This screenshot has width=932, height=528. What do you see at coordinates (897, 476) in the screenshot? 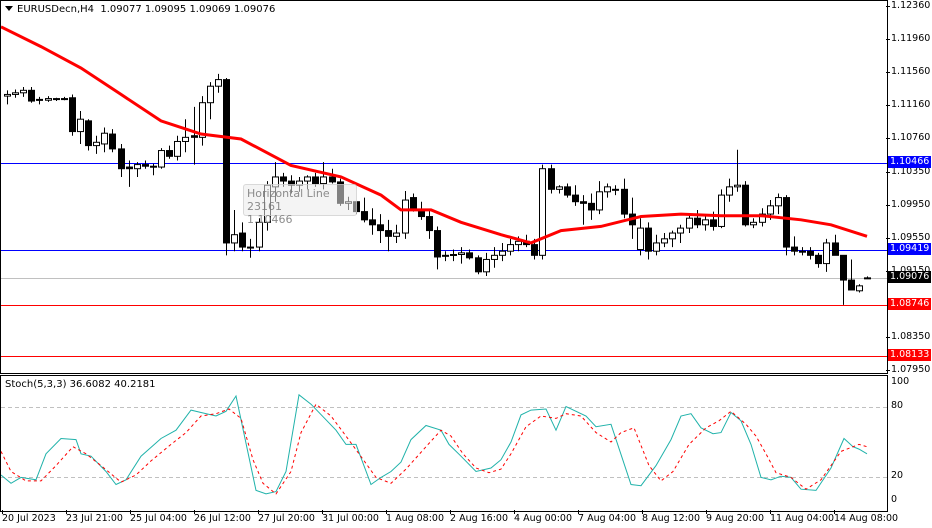
I see `stoch-level-label: 20` at bounding box center [897, 476].